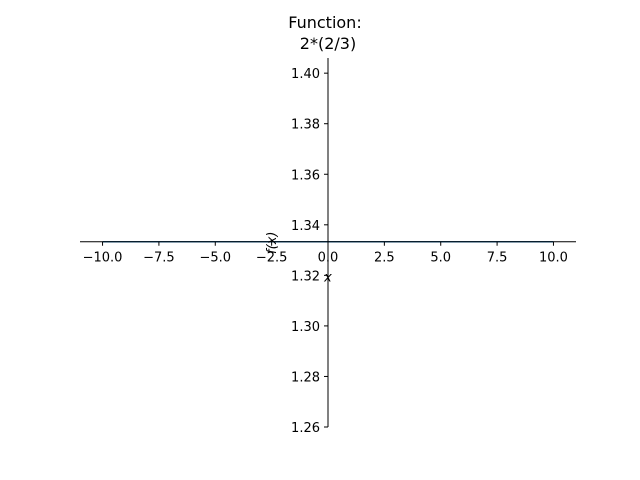  Describe the element at coordinates (384, 258) in the screenshot. I see `x-tick-label: 2.5` at that location.